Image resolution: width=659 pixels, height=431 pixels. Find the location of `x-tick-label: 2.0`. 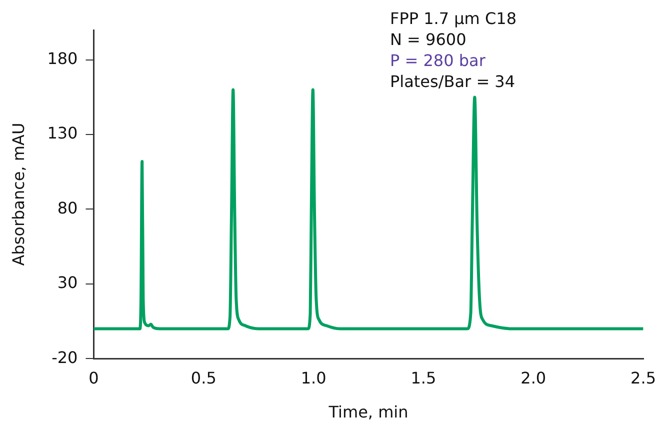

x-tick-label: 2.0 is located at coordinates (533, 378).